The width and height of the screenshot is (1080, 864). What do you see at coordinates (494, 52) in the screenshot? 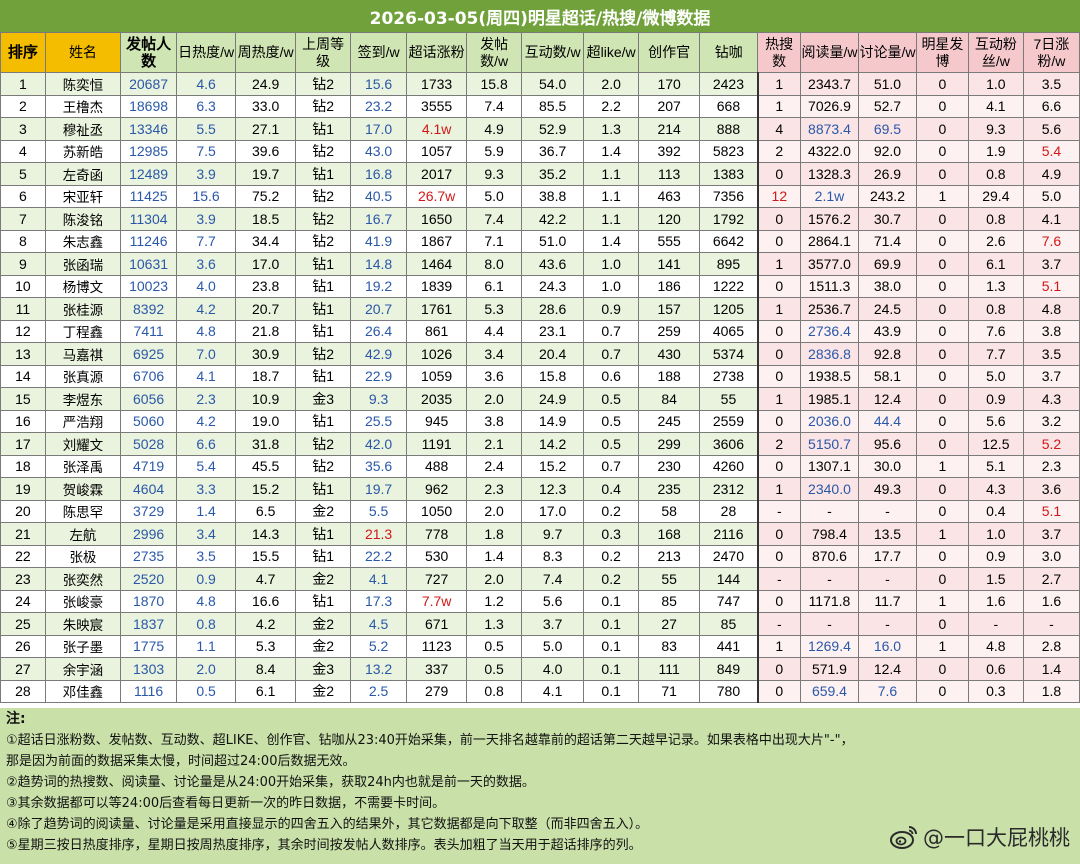
I see `col-header-posts: 发帖数/w` at bounding box center [494, 52].